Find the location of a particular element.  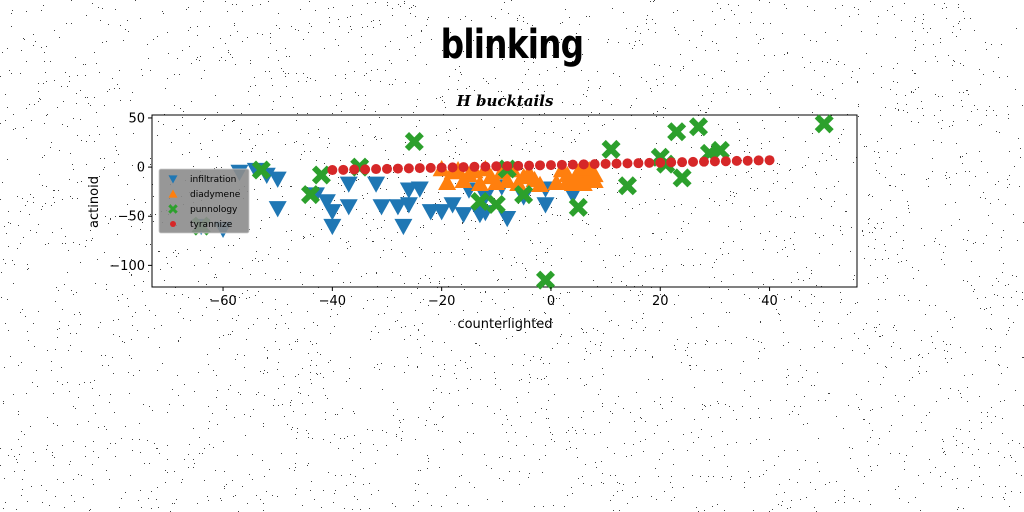

x-tick-label: 20 is located at coordinates (660, 301).